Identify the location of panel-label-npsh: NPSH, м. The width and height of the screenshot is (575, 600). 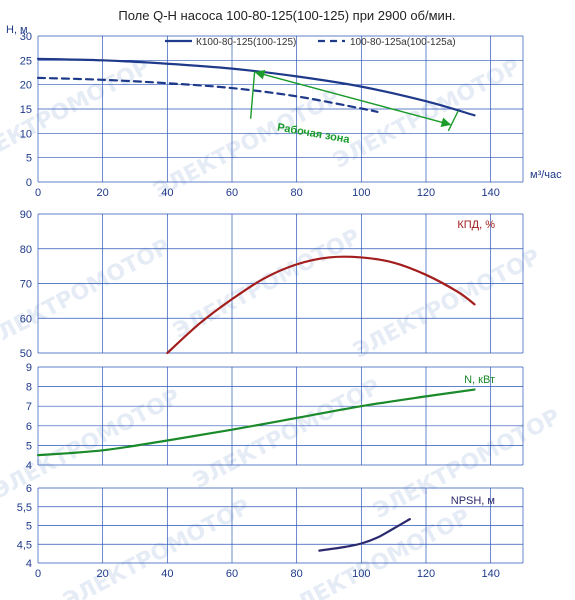
(473, 501).